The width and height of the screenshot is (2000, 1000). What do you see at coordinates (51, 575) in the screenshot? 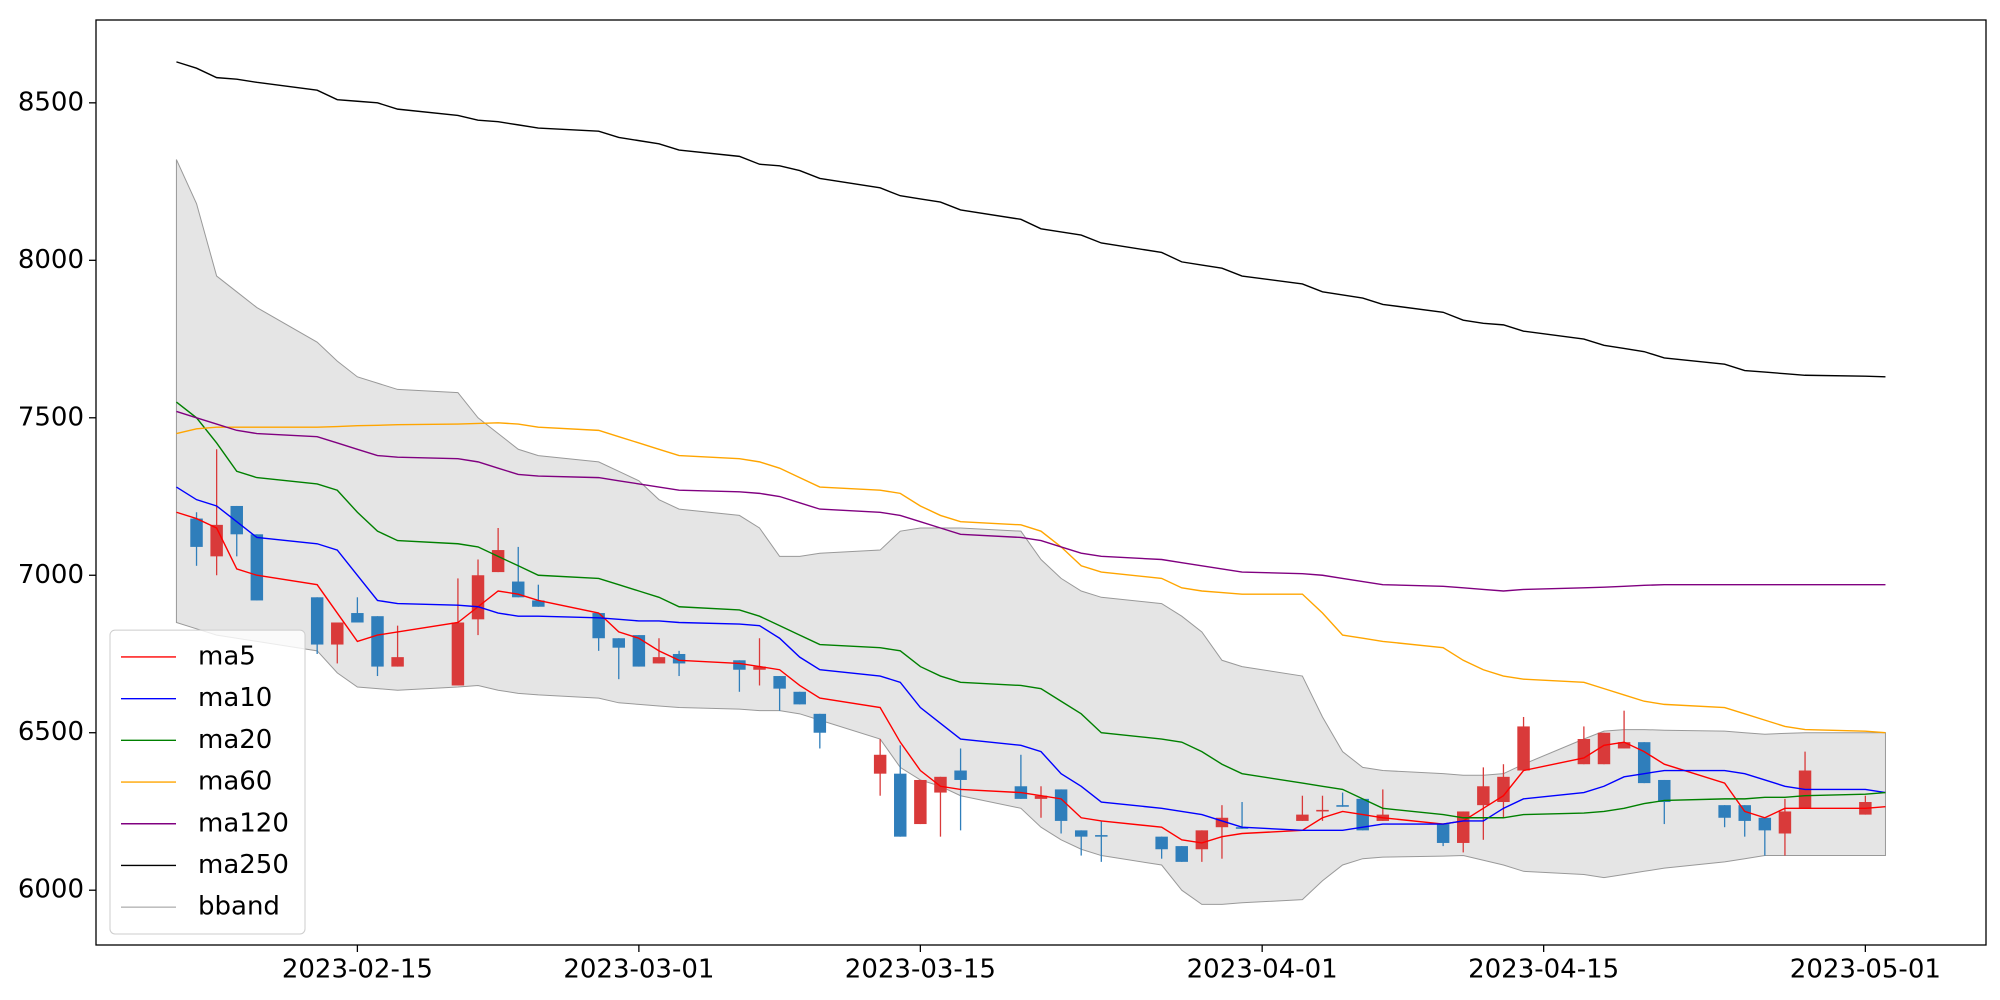
I see `y-tick-label: 7000` at bounding box center [51, 575].